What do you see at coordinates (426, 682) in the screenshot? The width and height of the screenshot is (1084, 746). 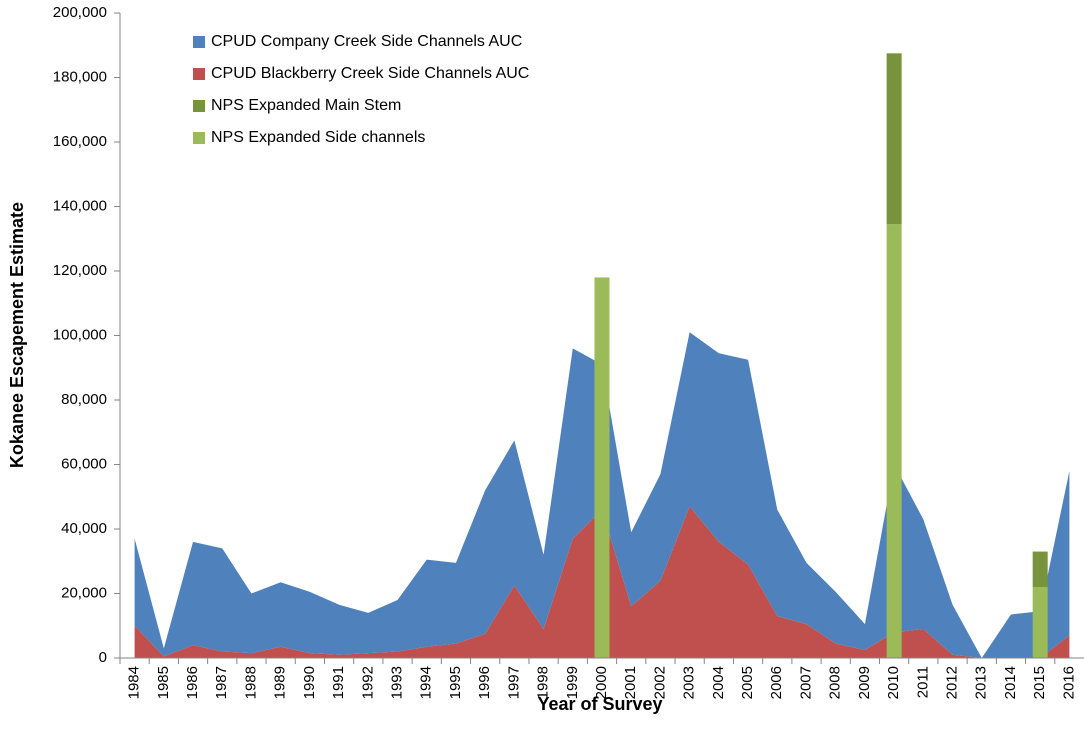 I see `x-tick-label: 1994` at bounding box center [426, 682].